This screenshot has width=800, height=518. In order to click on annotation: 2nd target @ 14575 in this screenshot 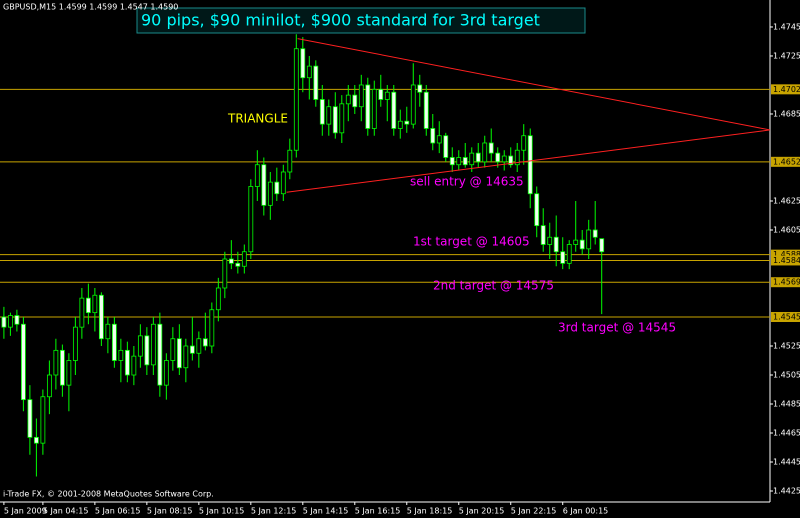, I will do `click(493, 286)`.